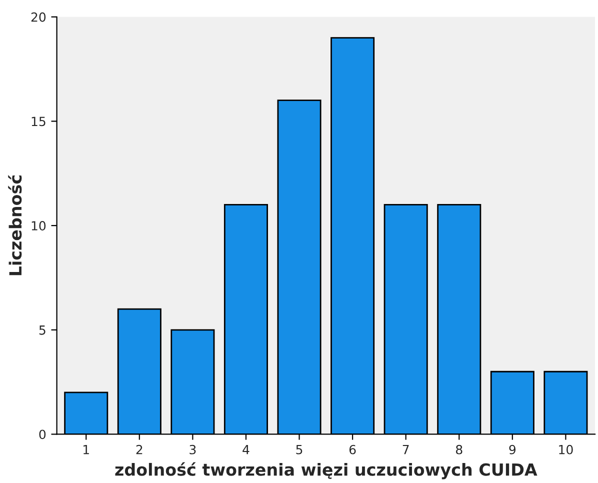 Image resolution: width=598 pixels, height=483 pixels. Describe the element at coordinates (39, 225) in the screenshot. I see `y-tick-label: 10` at that location.